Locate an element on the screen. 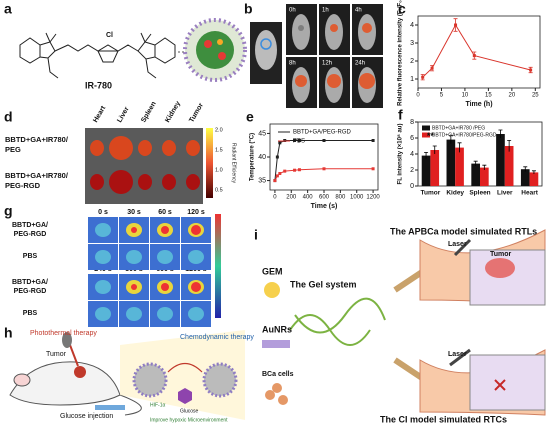 This screenshot has height=426, width=550. plot-frame is located at coordinates (479, 52).